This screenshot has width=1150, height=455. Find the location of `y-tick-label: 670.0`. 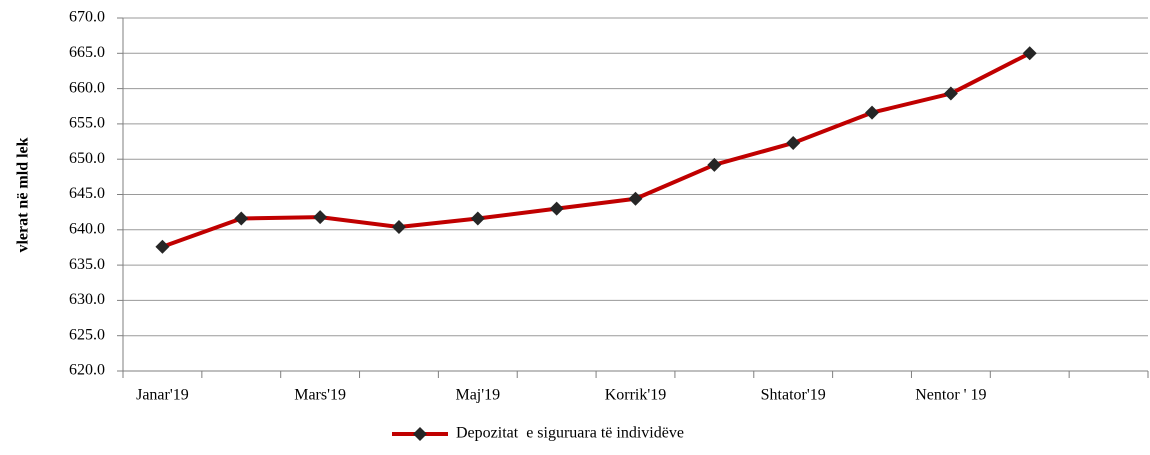

y-tick-label: 670.0 is located at coordinates (87, 17).